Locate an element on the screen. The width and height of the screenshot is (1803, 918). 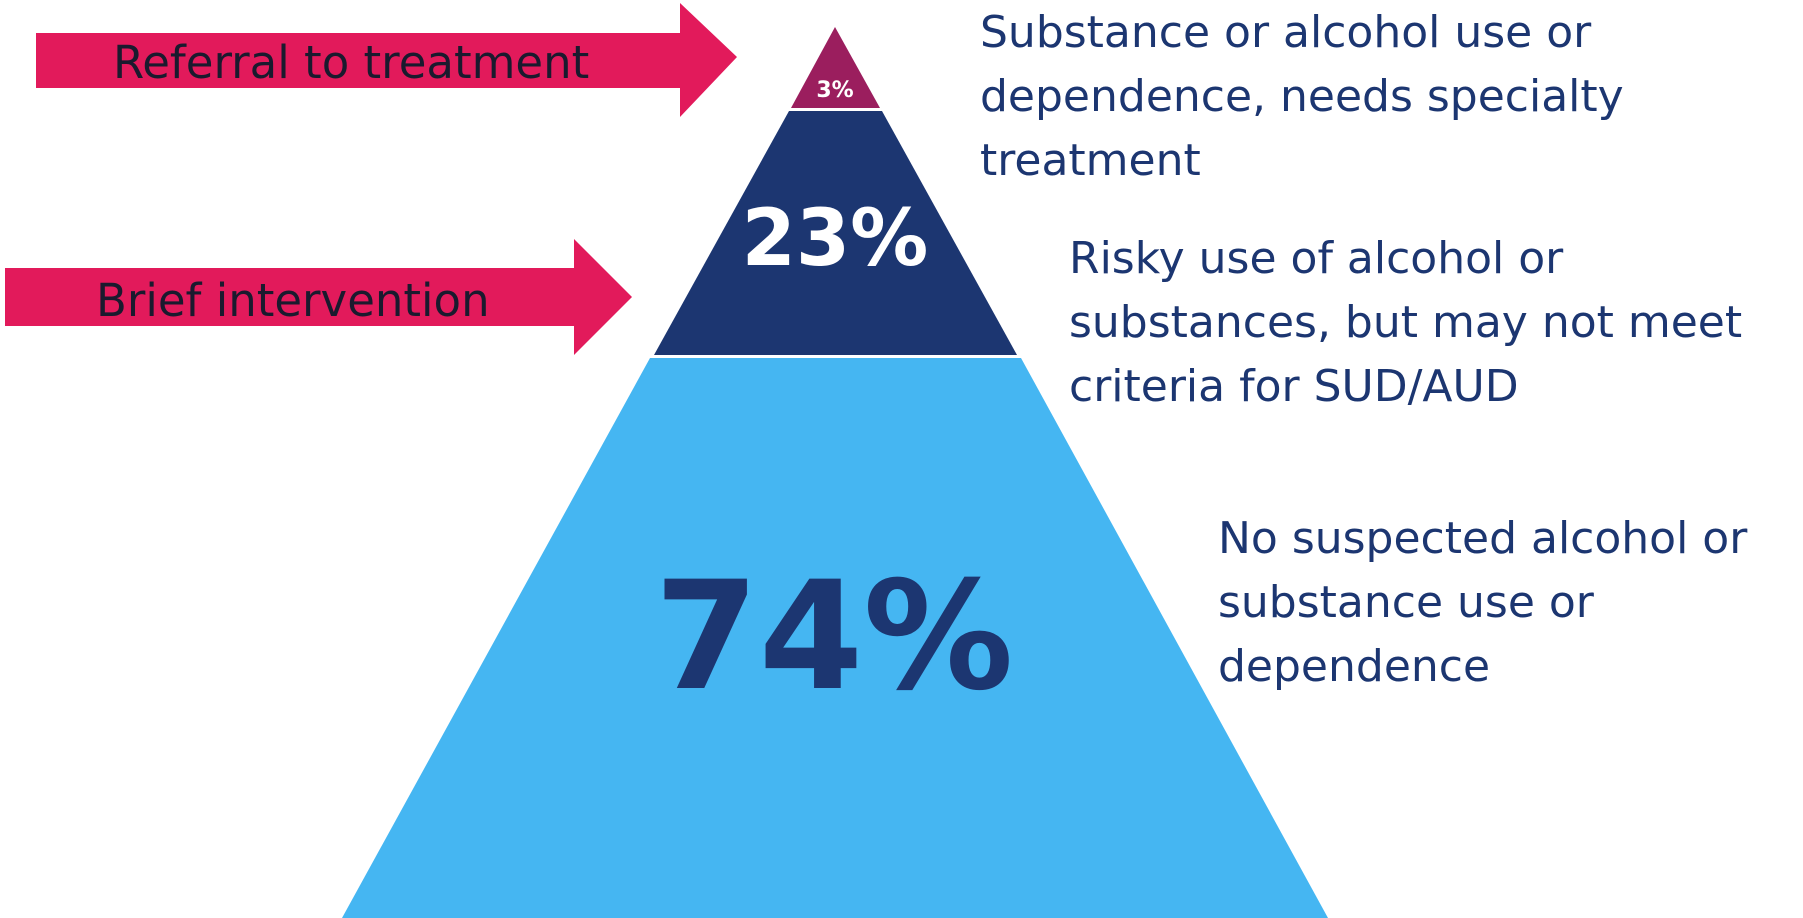
brief-intervention-arrow-label: Brief intervention is located at coordinates (293, 300).